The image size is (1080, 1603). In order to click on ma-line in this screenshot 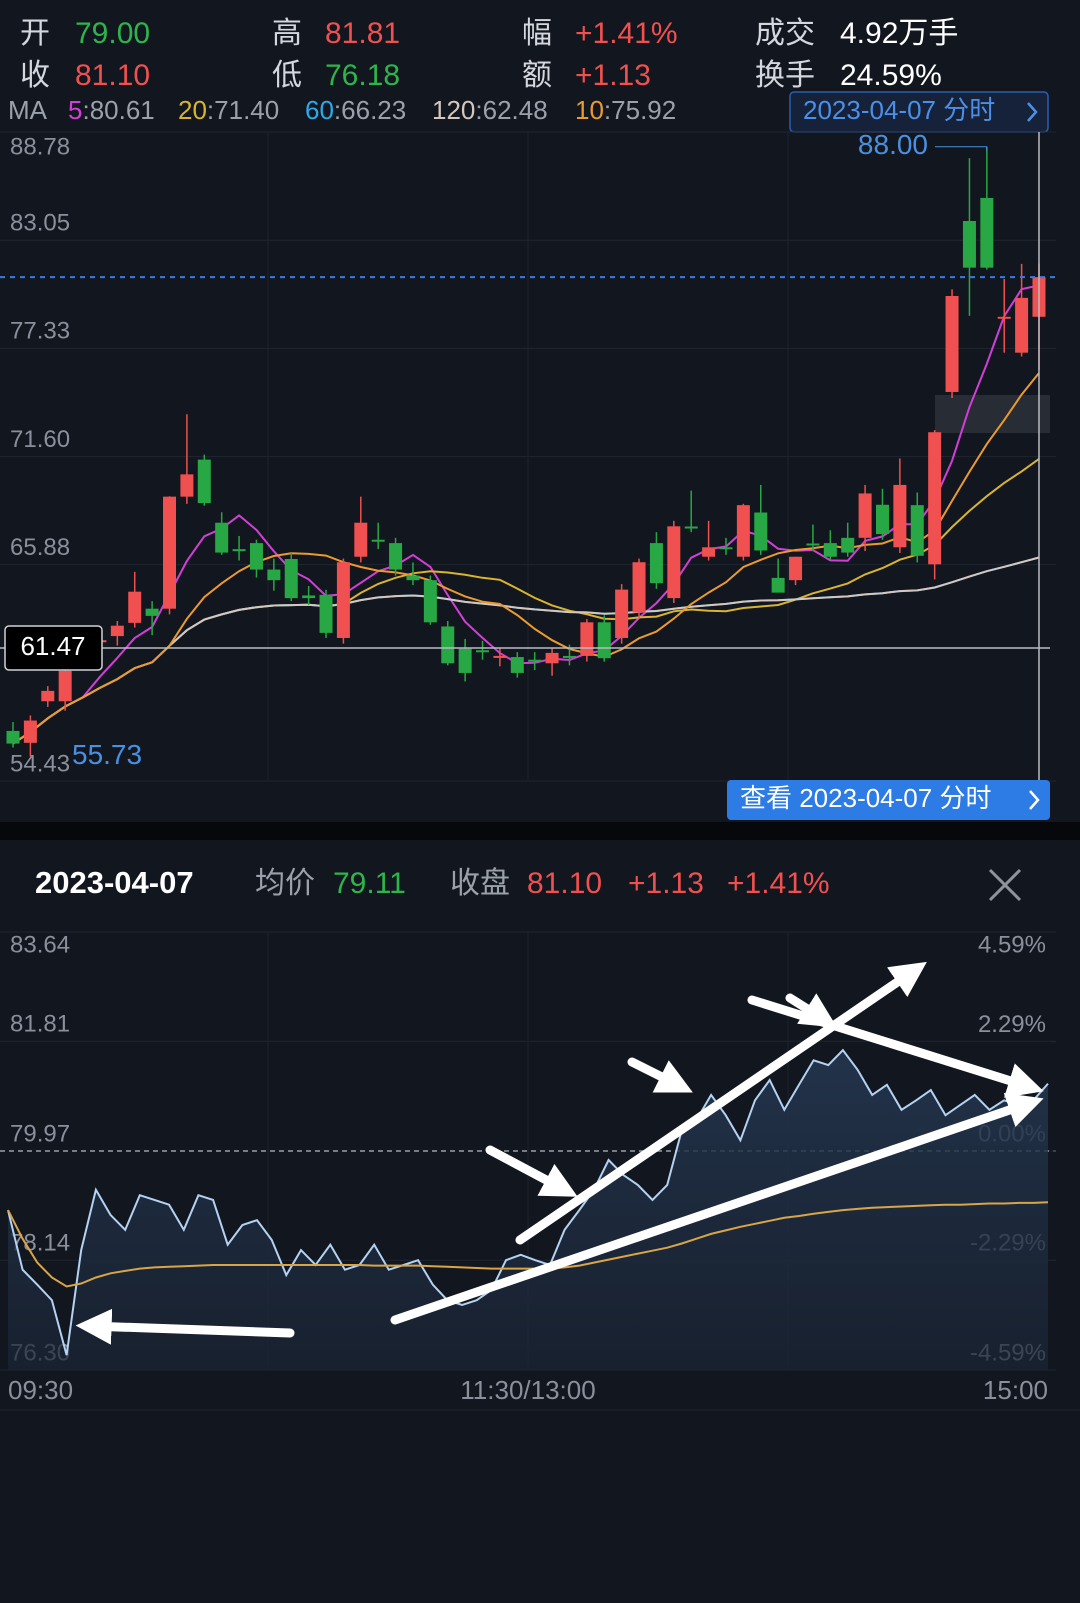, I will do `click(526, 650)`.